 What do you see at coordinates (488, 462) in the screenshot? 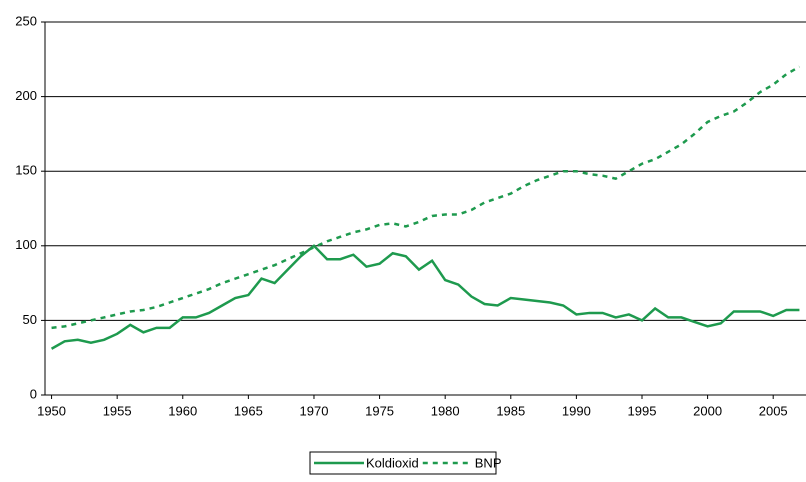
I see `legend-label: BNP` at bounding box center [488, 462].